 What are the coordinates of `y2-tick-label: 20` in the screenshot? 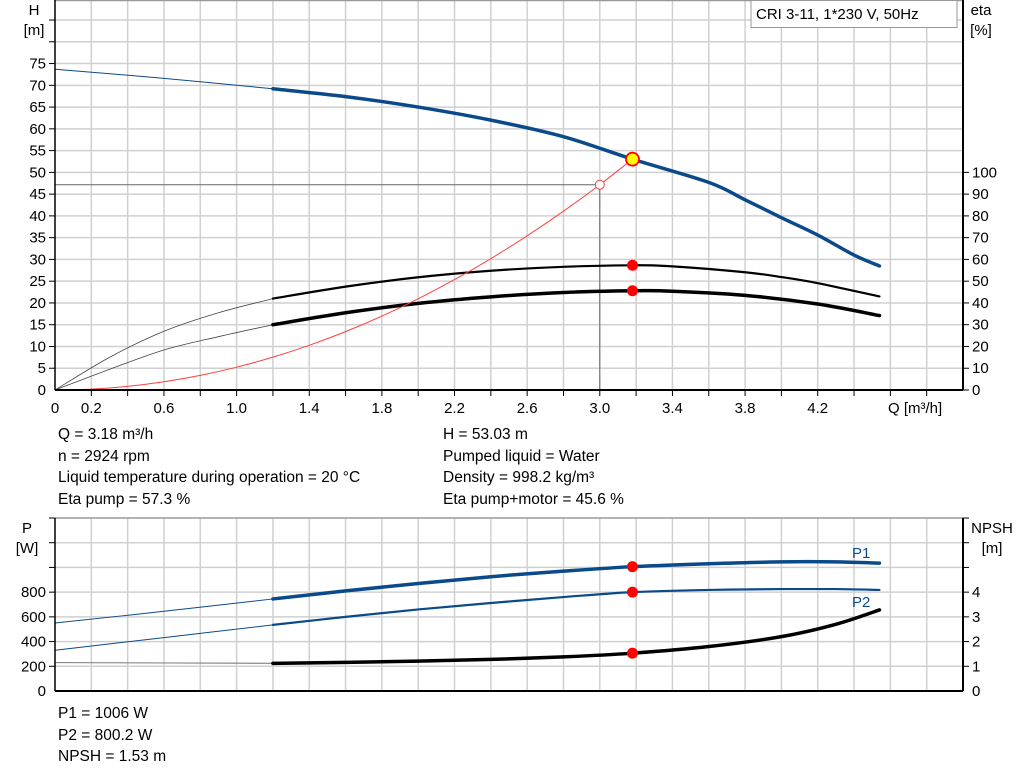 It's located at (980, 346).